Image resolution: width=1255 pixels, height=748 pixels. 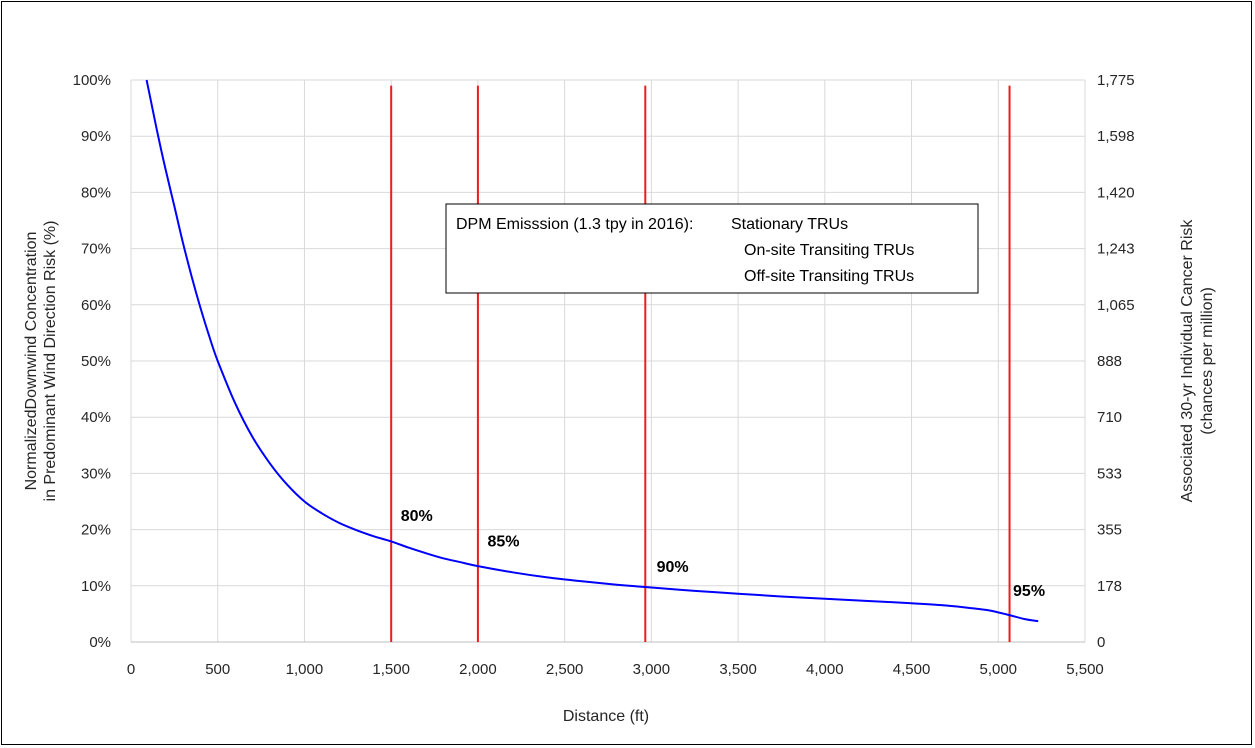 I want to click on threshold-label-90pct: 90%, so click(x=673, y=567).